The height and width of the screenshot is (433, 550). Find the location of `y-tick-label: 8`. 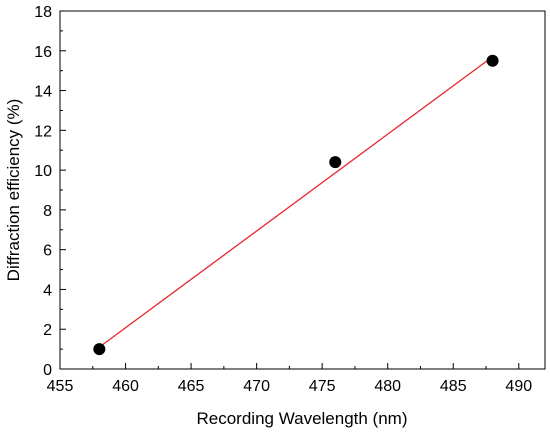

y-tick-label: 8 is located at coordinates (47, 211).